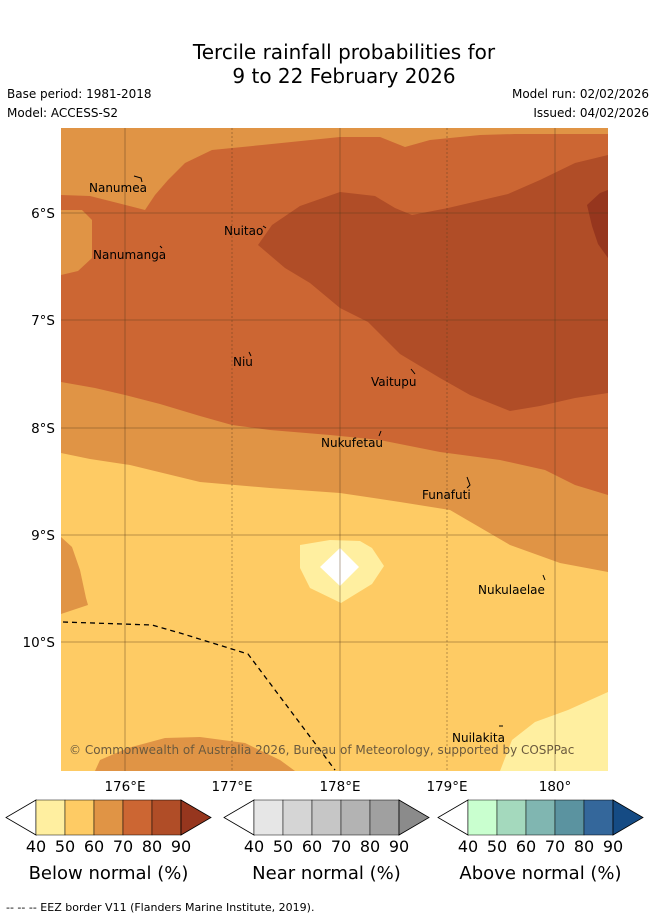 This screenshot has height=919, width=655. What do you see at coordinates (613, 846) in the screenshot?
I see `above-colorbar-tick-label: 90` at bounding box center [613, 846].